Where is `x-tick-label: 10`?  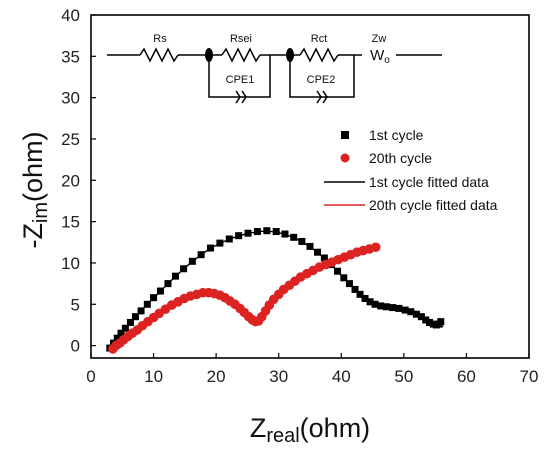
x-tick-label: 10 is located at coordinates (153, 376).